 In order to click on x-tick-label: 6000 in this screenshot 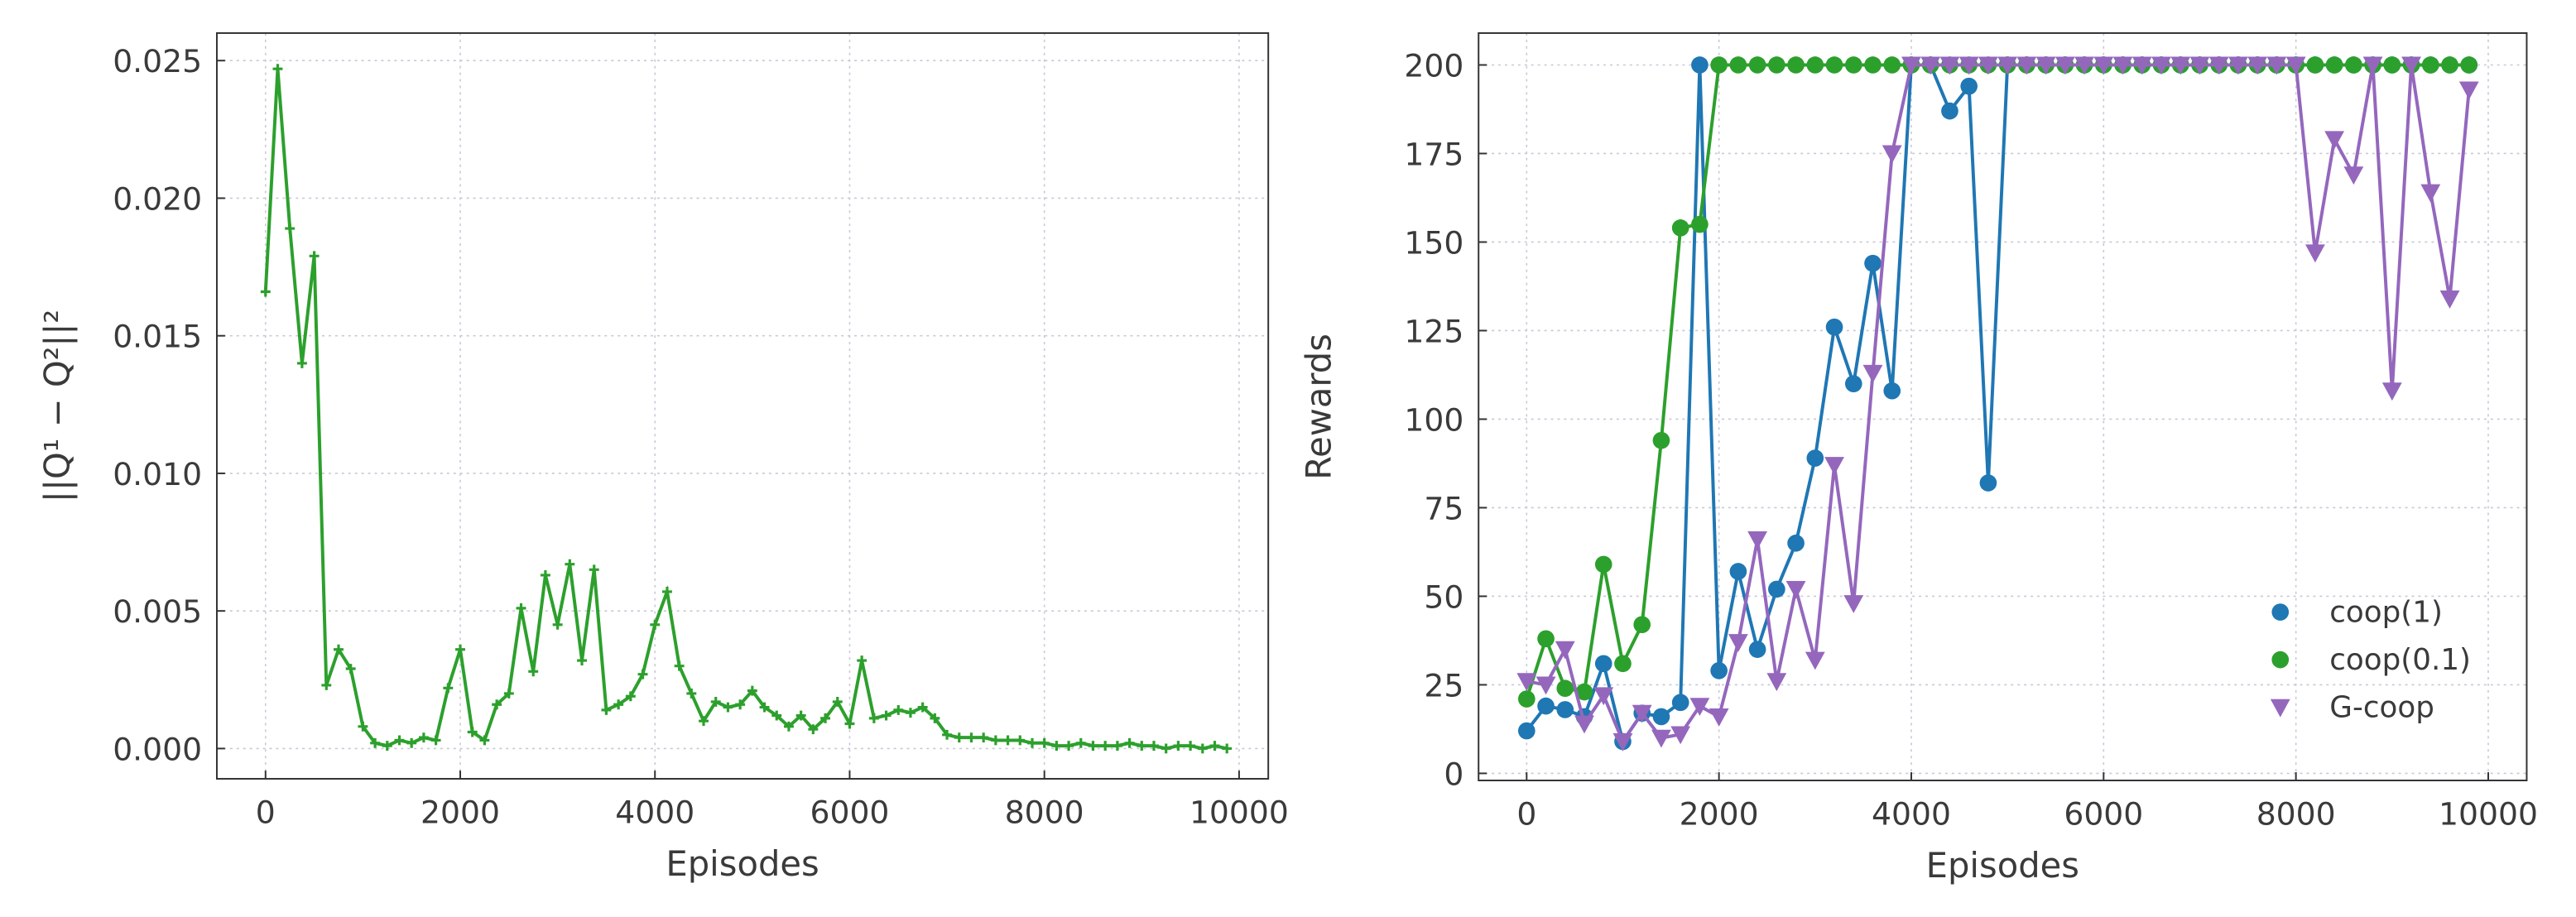, I will do `click(849, 813)`.